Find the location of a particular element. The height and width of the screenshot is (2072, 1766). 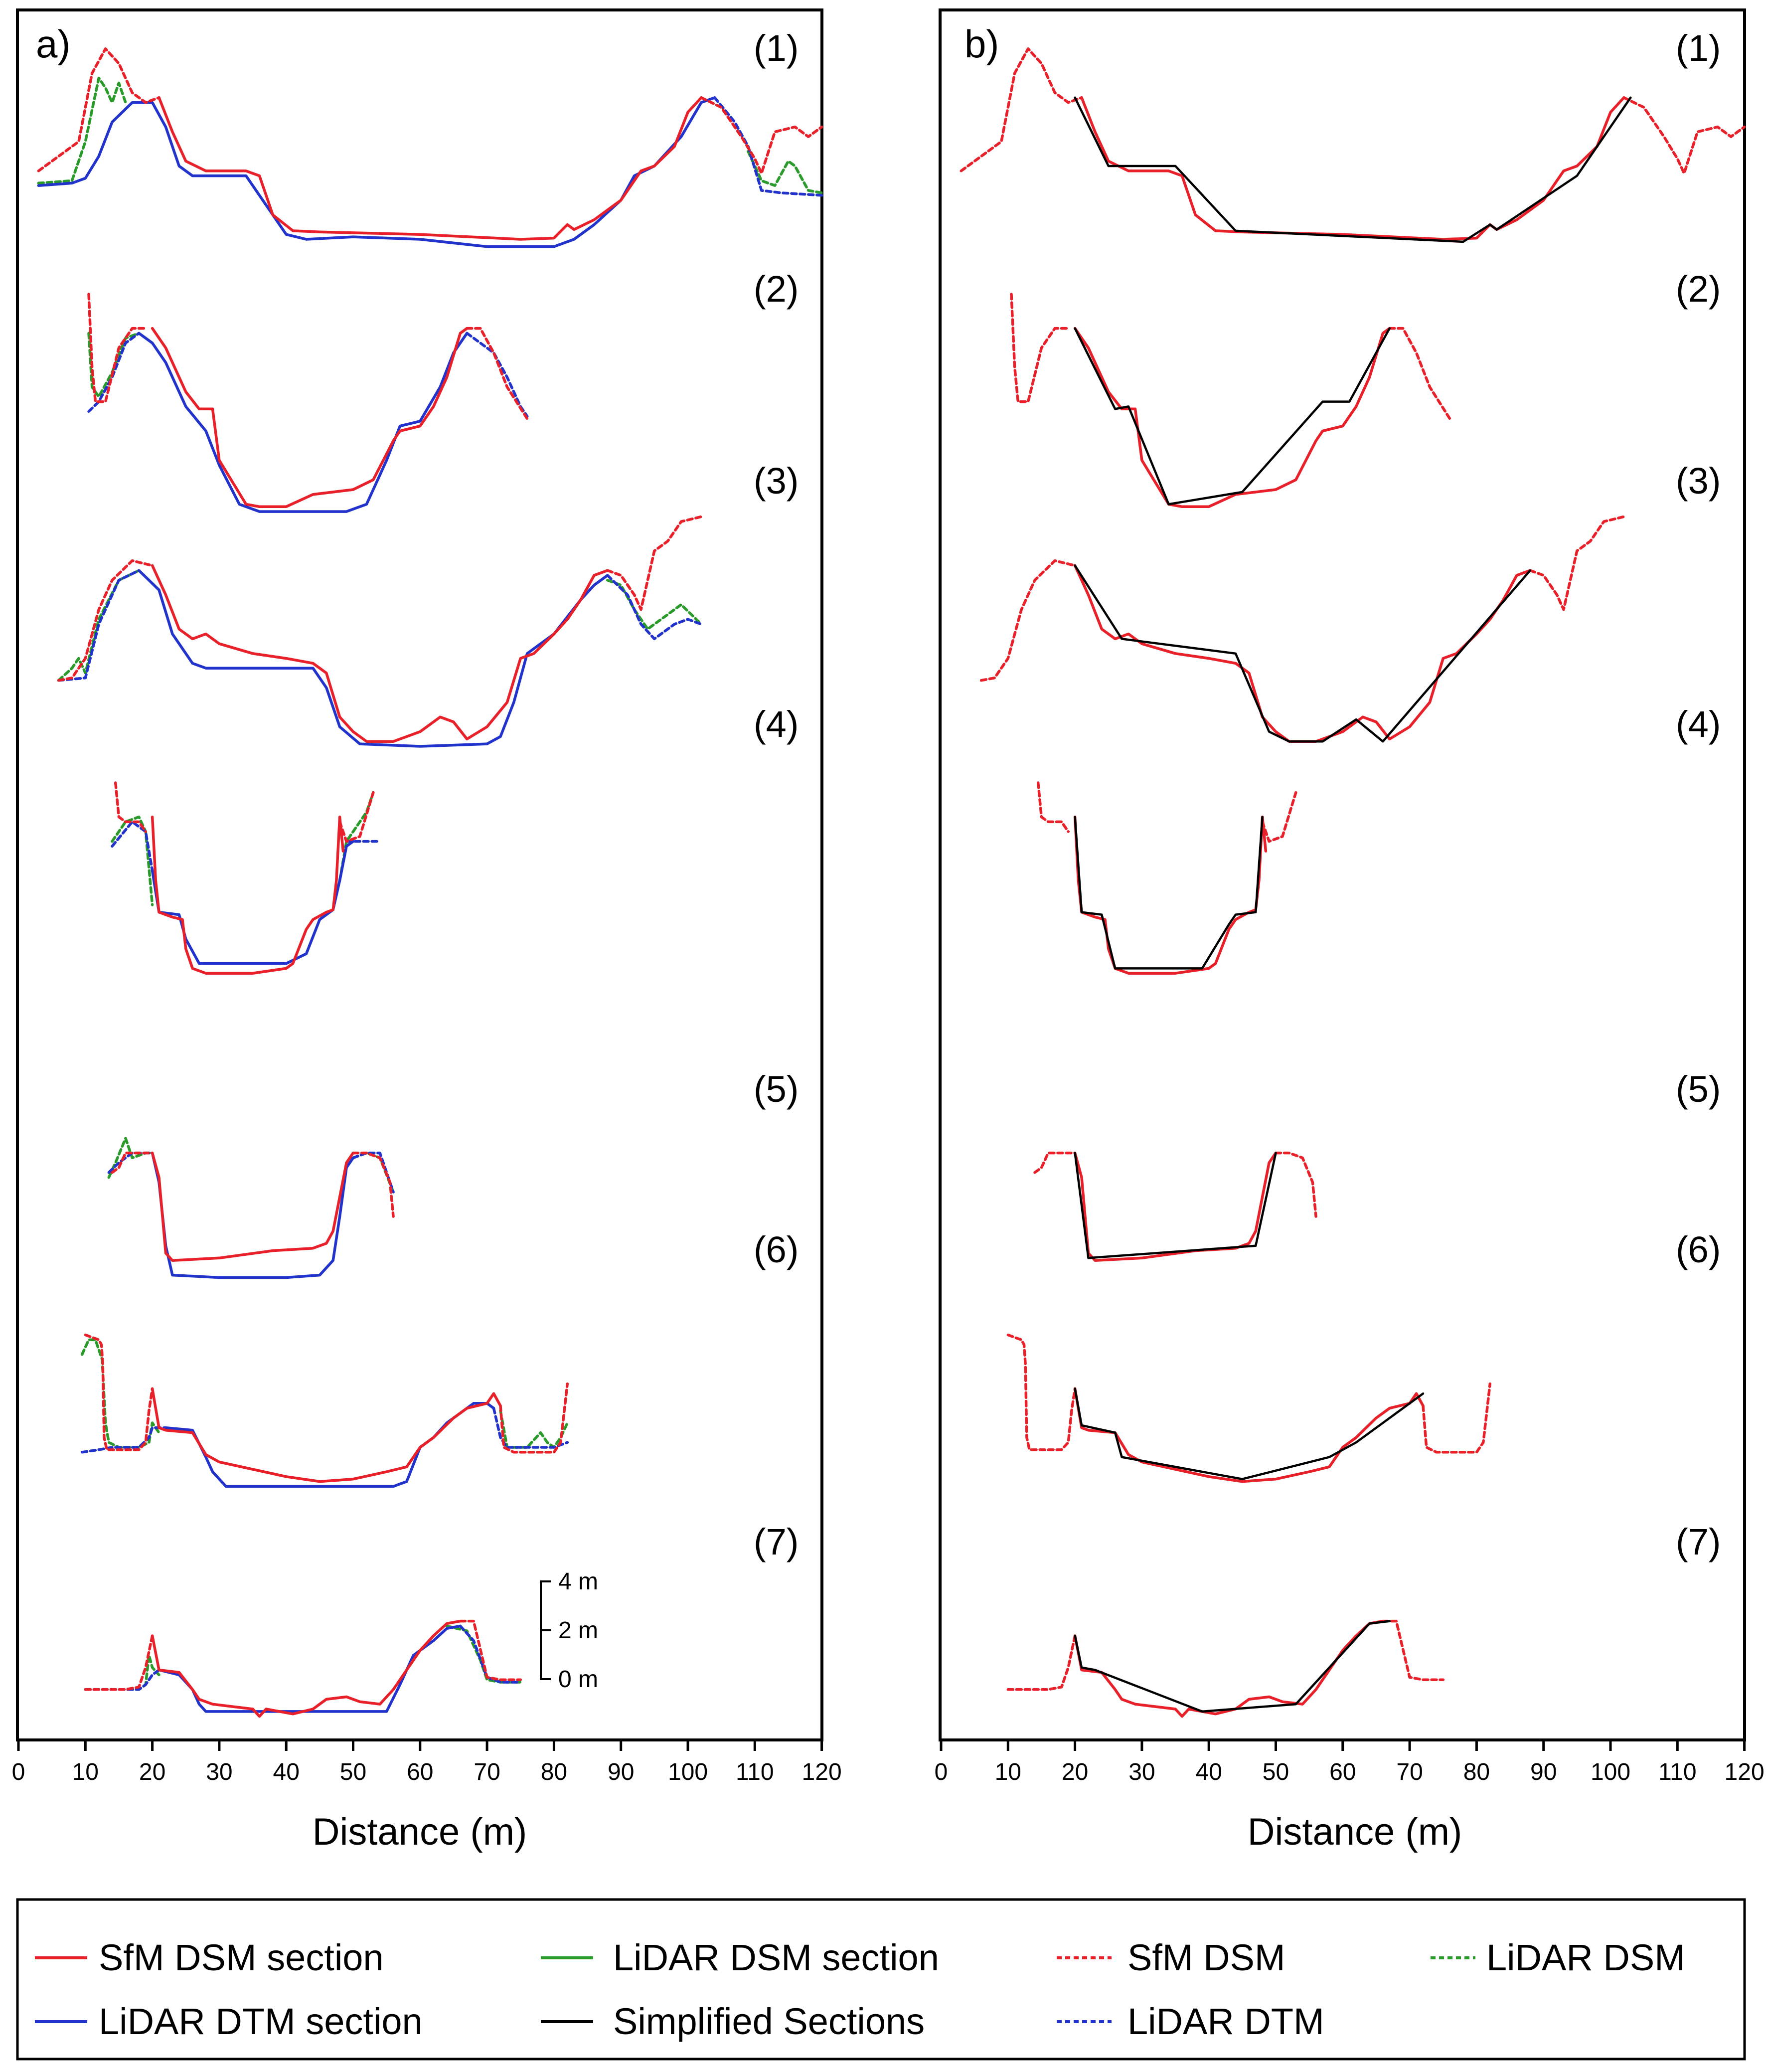

x-tick-label: 40 is located at coordinates (287, 1772).